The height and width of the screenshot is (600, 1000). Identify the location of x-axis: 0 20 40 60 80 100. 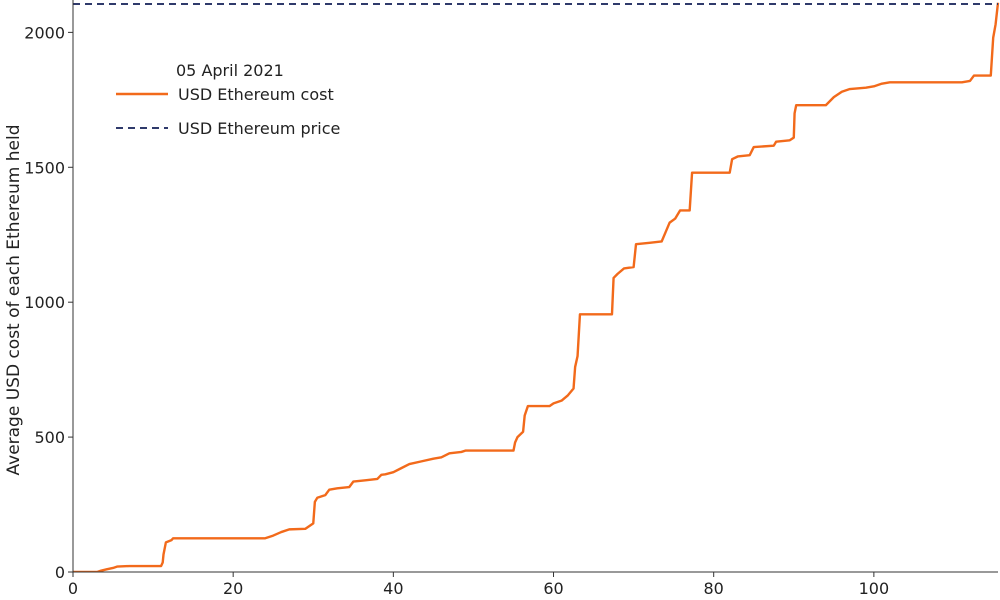
(533, 584).